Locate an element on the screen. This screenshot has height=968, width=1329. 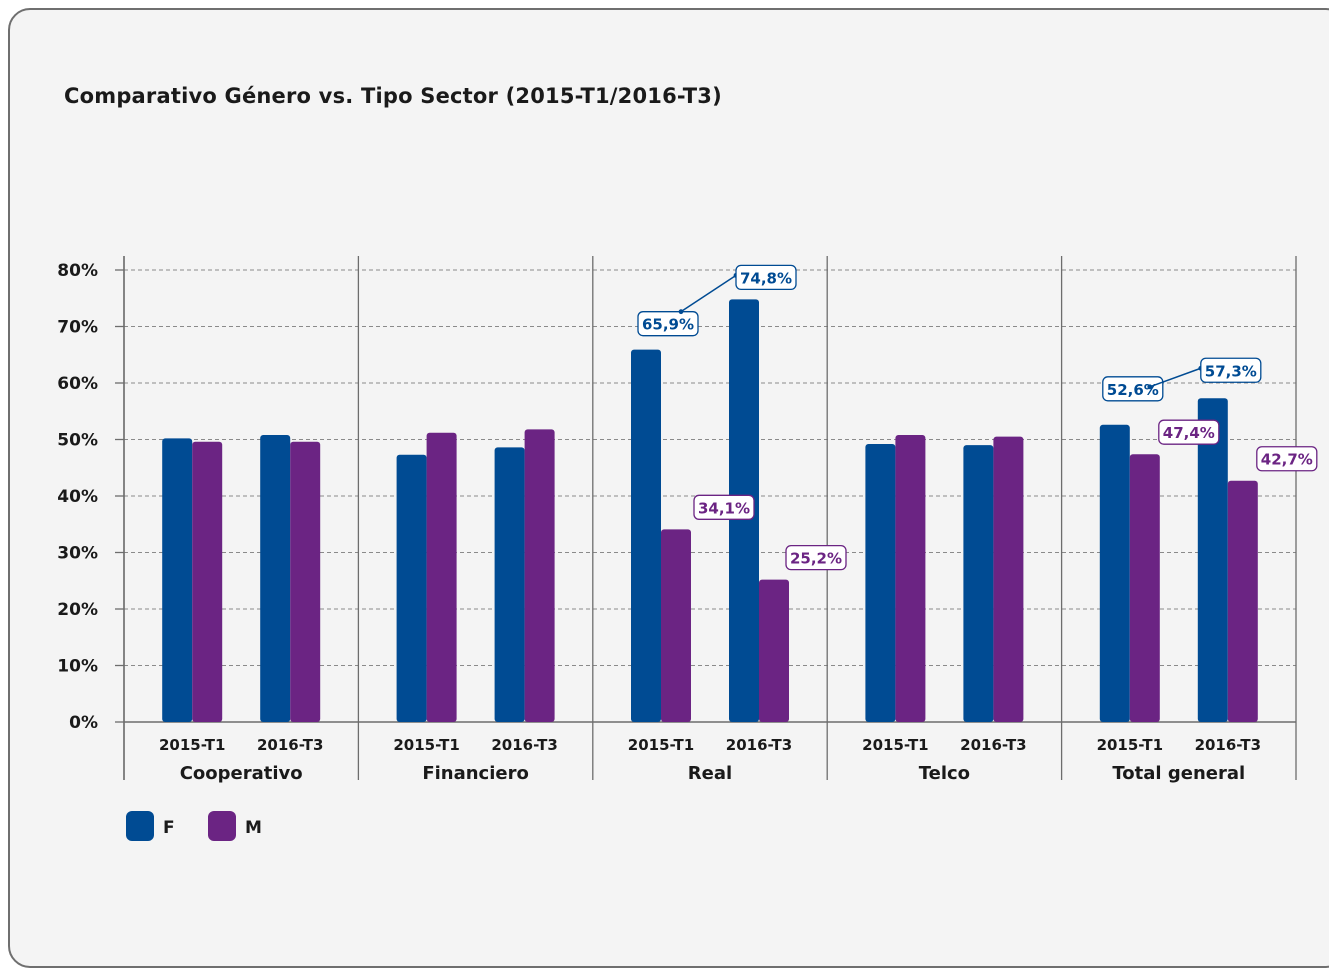
y-tick-label: 60% is located at coordinates (77, 384).